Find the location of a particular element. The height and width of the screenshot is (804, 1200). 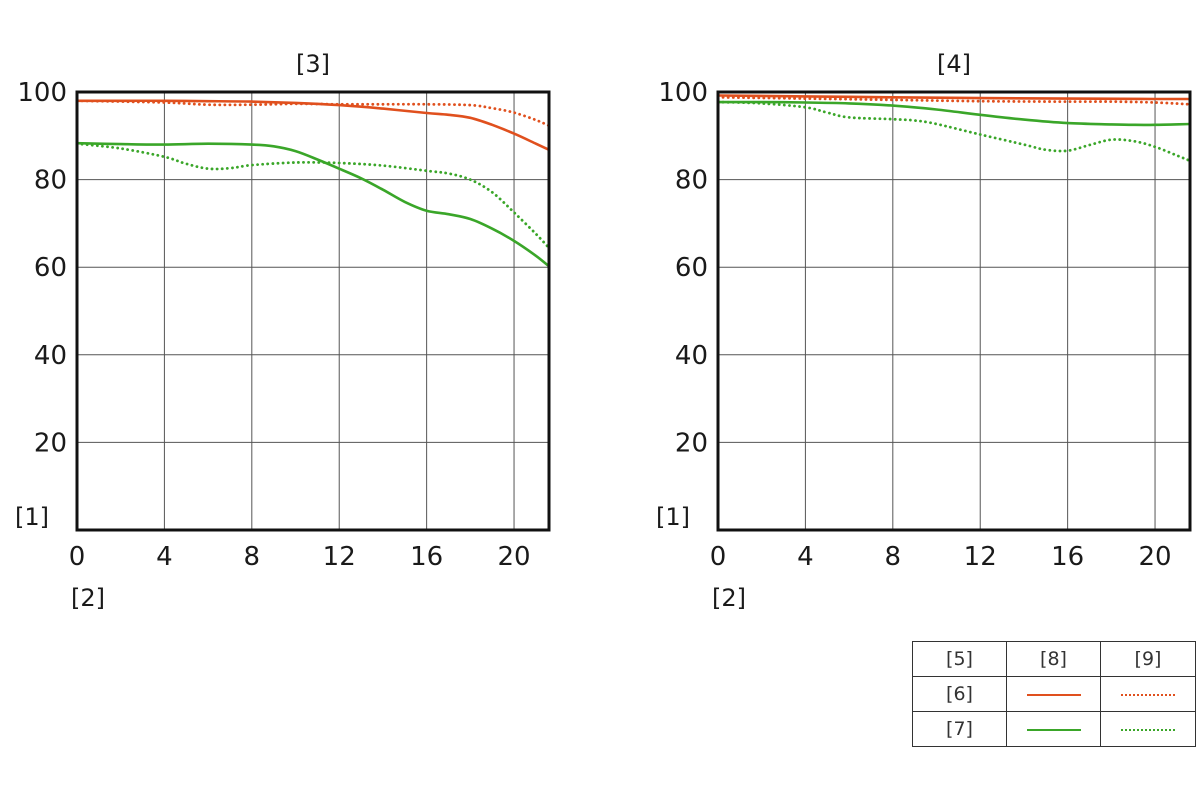

legend-row: [7] is located at coordinates (1054, 729).